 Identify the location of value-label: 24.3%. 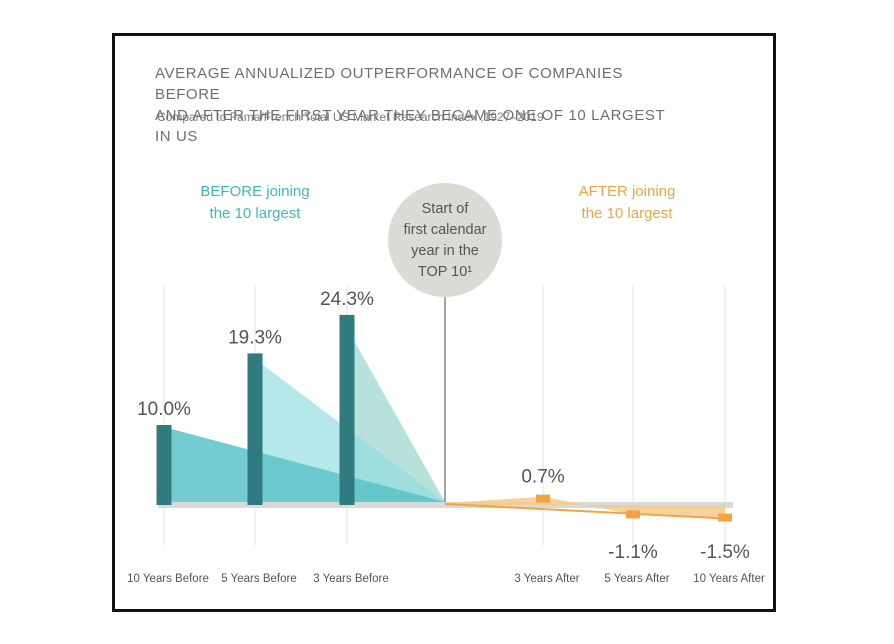
(347, 299).